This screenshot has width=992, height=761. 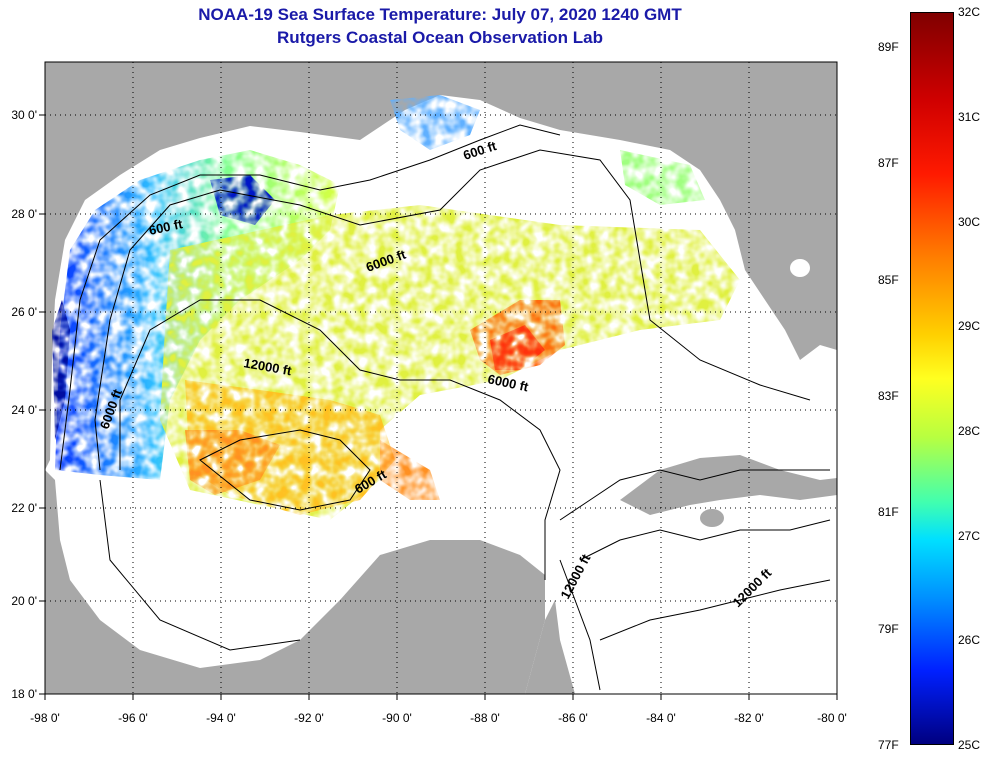 I want to click on celsius-label: 25C, so click(x=969, y=745).